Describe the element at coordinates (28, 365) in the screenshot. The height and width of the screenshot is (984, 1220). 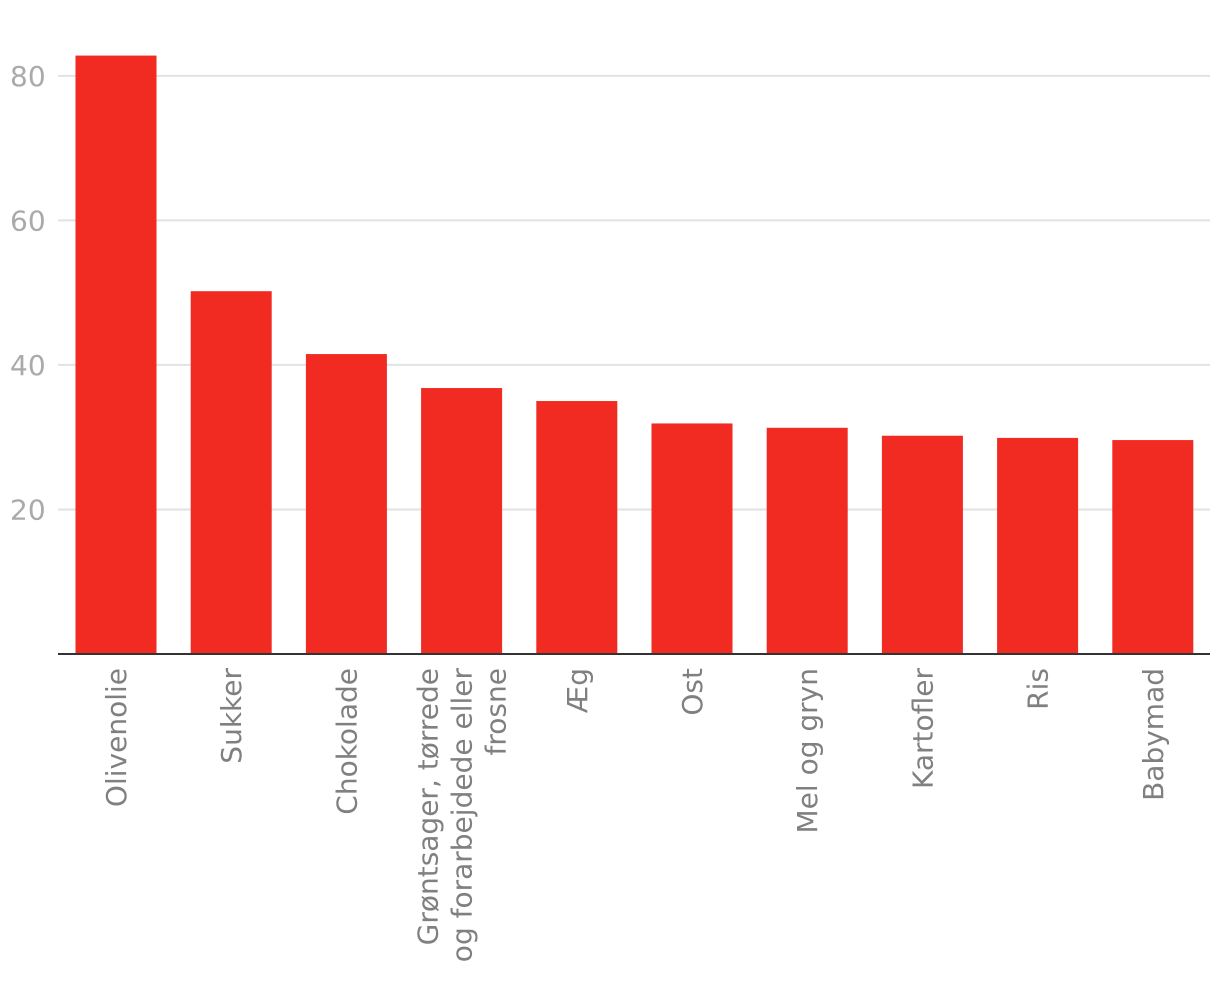
I see `y-tick-label: 40` at that location.